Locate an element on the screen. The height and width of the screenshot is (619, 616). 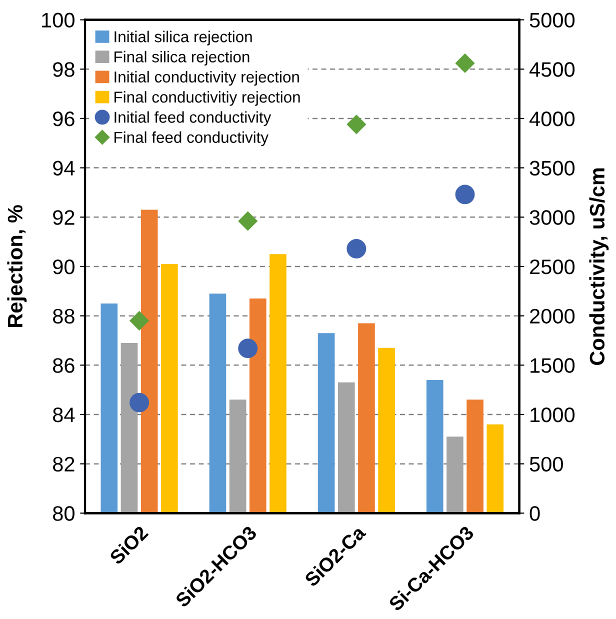
legend-label: Initial conductivity rejection is located at coordinates (206, 78).